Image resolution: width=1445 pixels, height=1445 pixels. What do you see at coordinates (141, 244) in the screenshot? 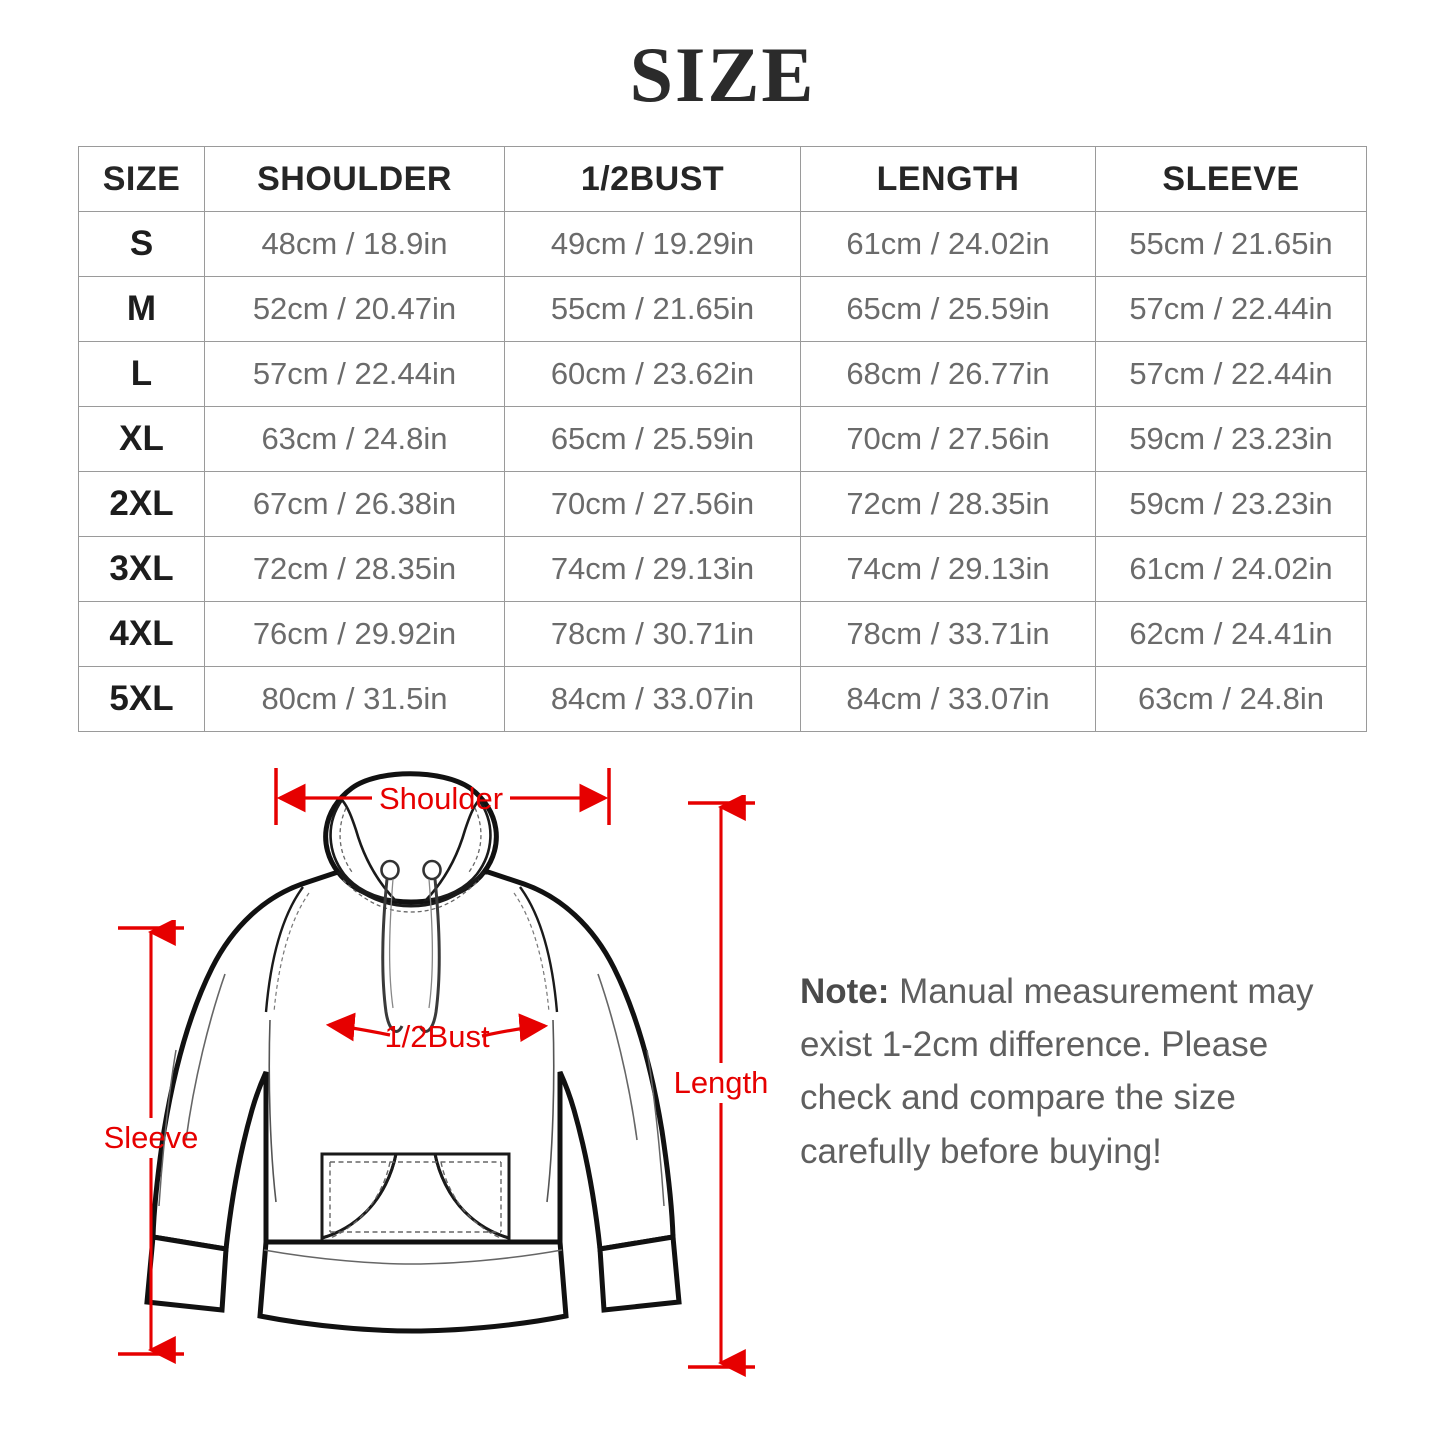
I see `cell-size: S` at bounding box center [141, 244].